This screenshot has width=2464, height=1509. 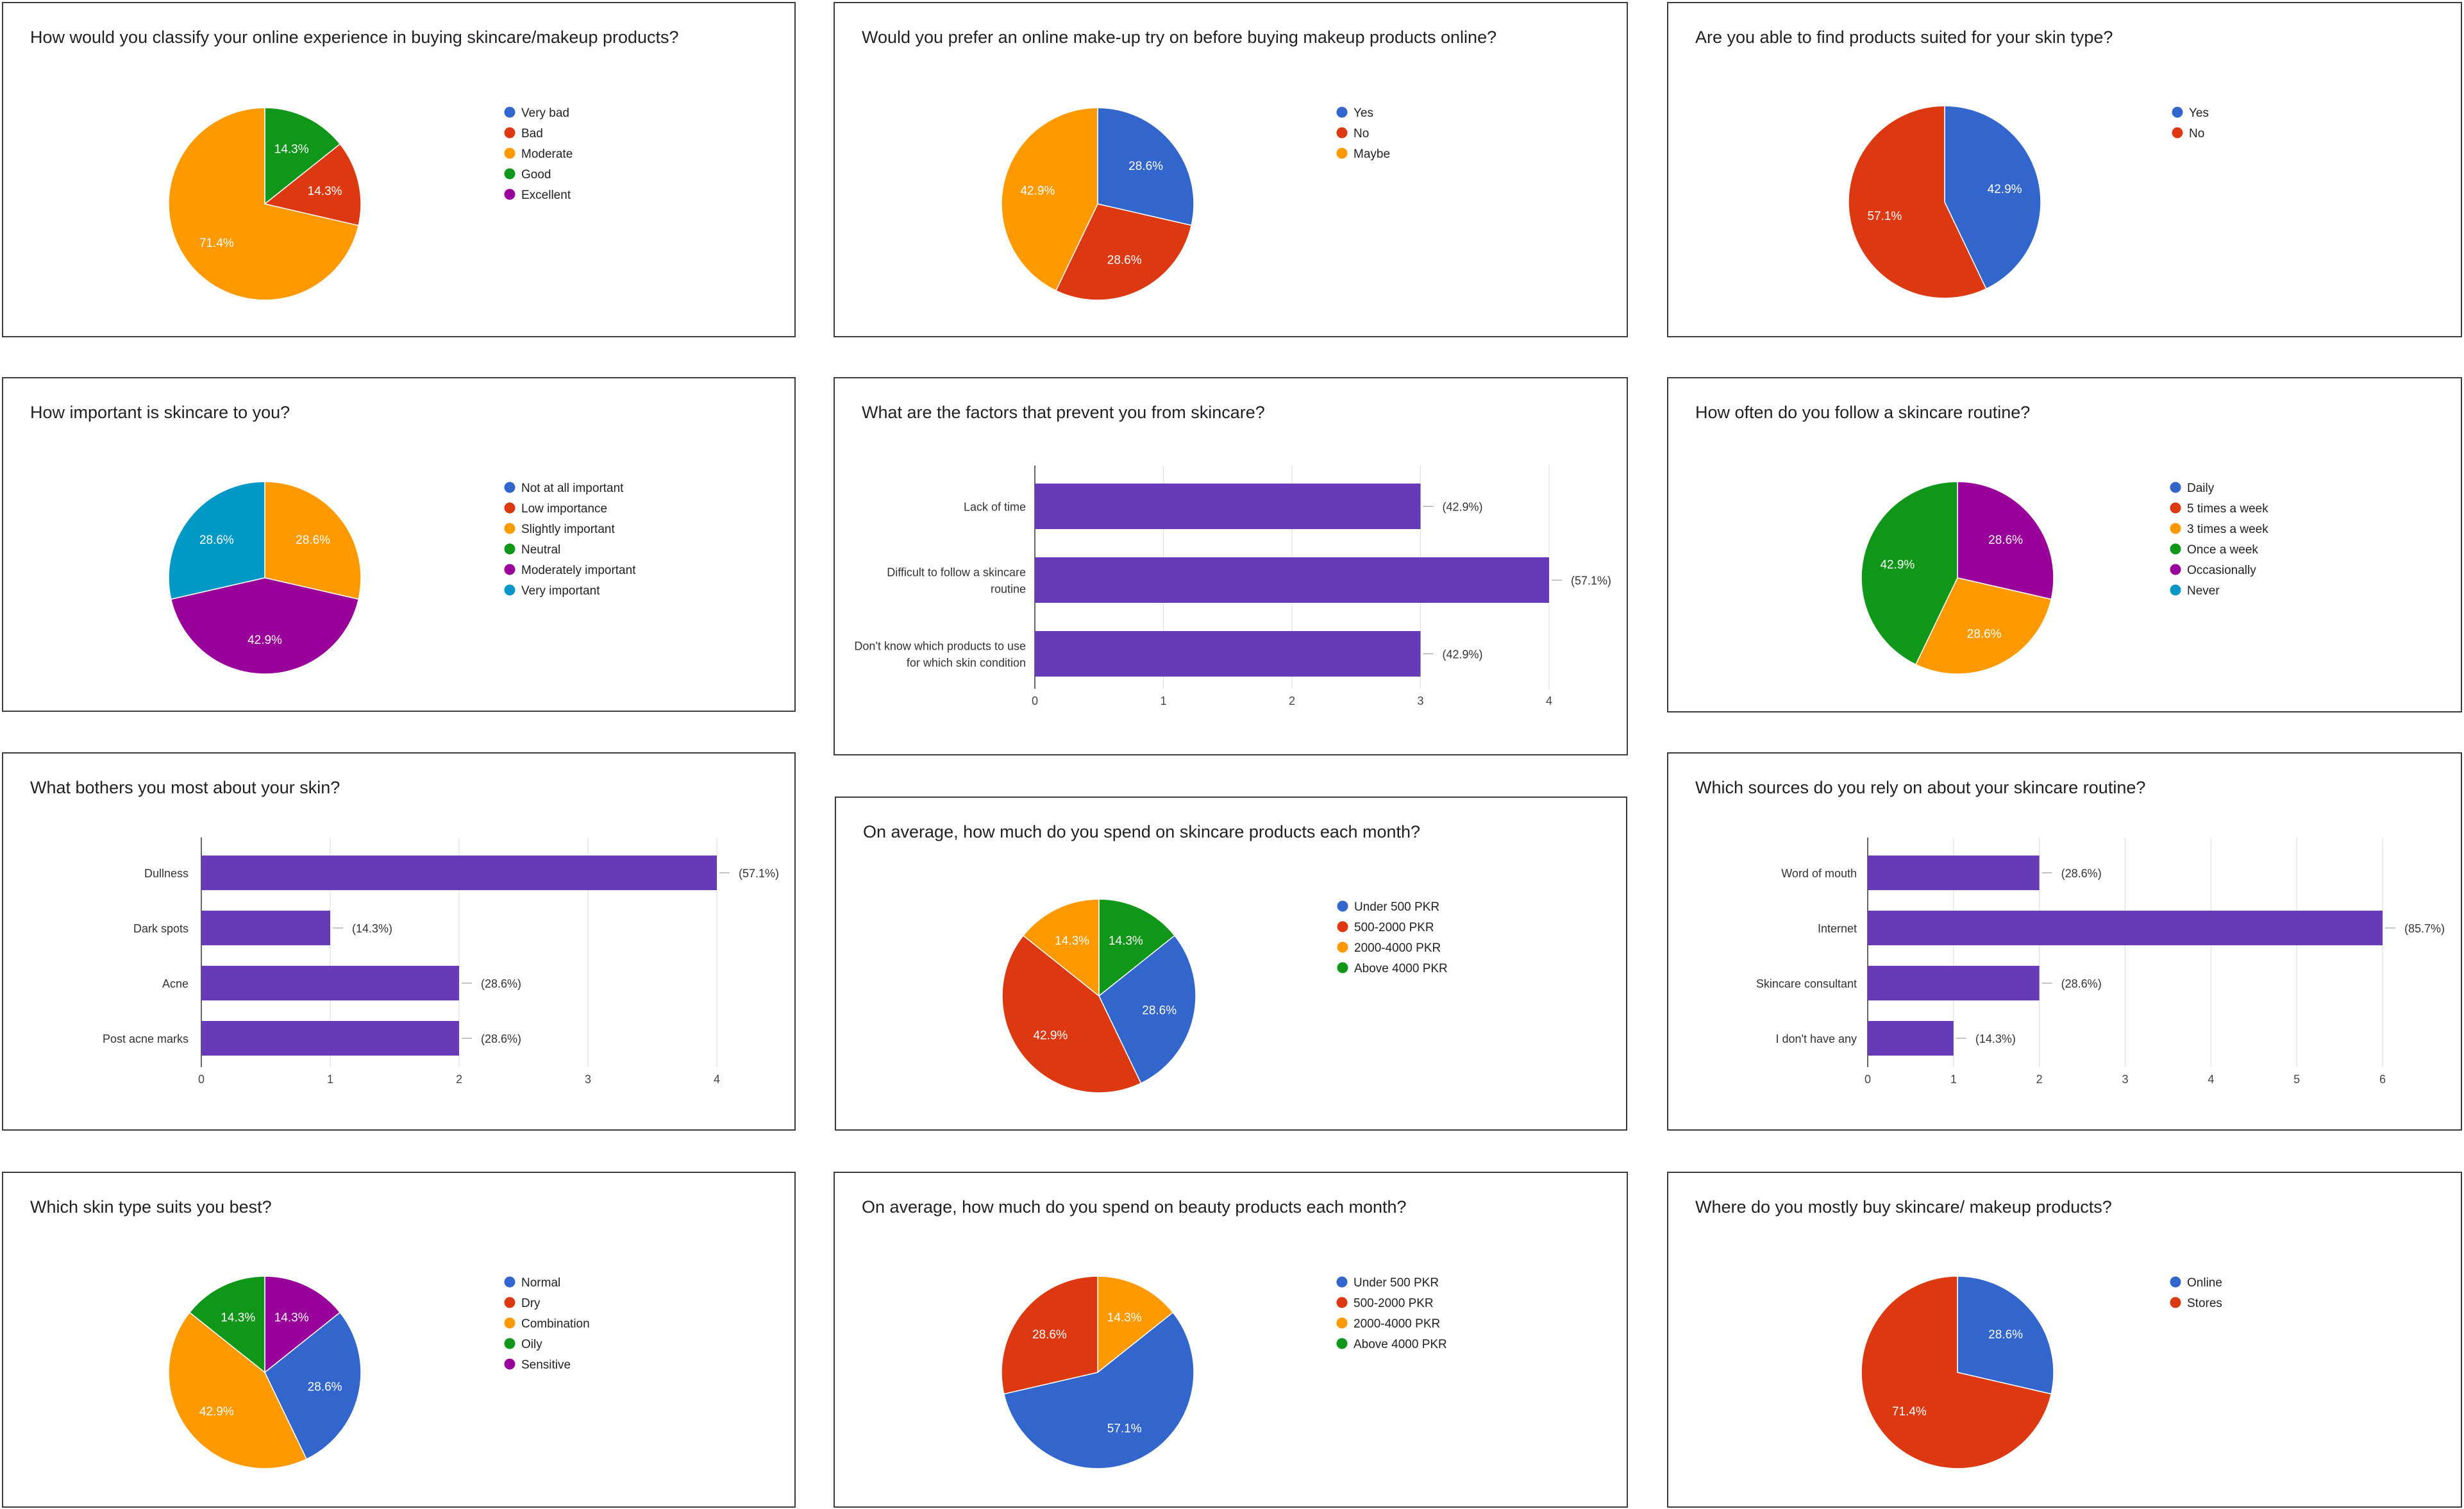 What do you see at coordinates (531, 1303) in the screenshot?
I see `legend-label: Dry` at bounding box center [531, 1303].